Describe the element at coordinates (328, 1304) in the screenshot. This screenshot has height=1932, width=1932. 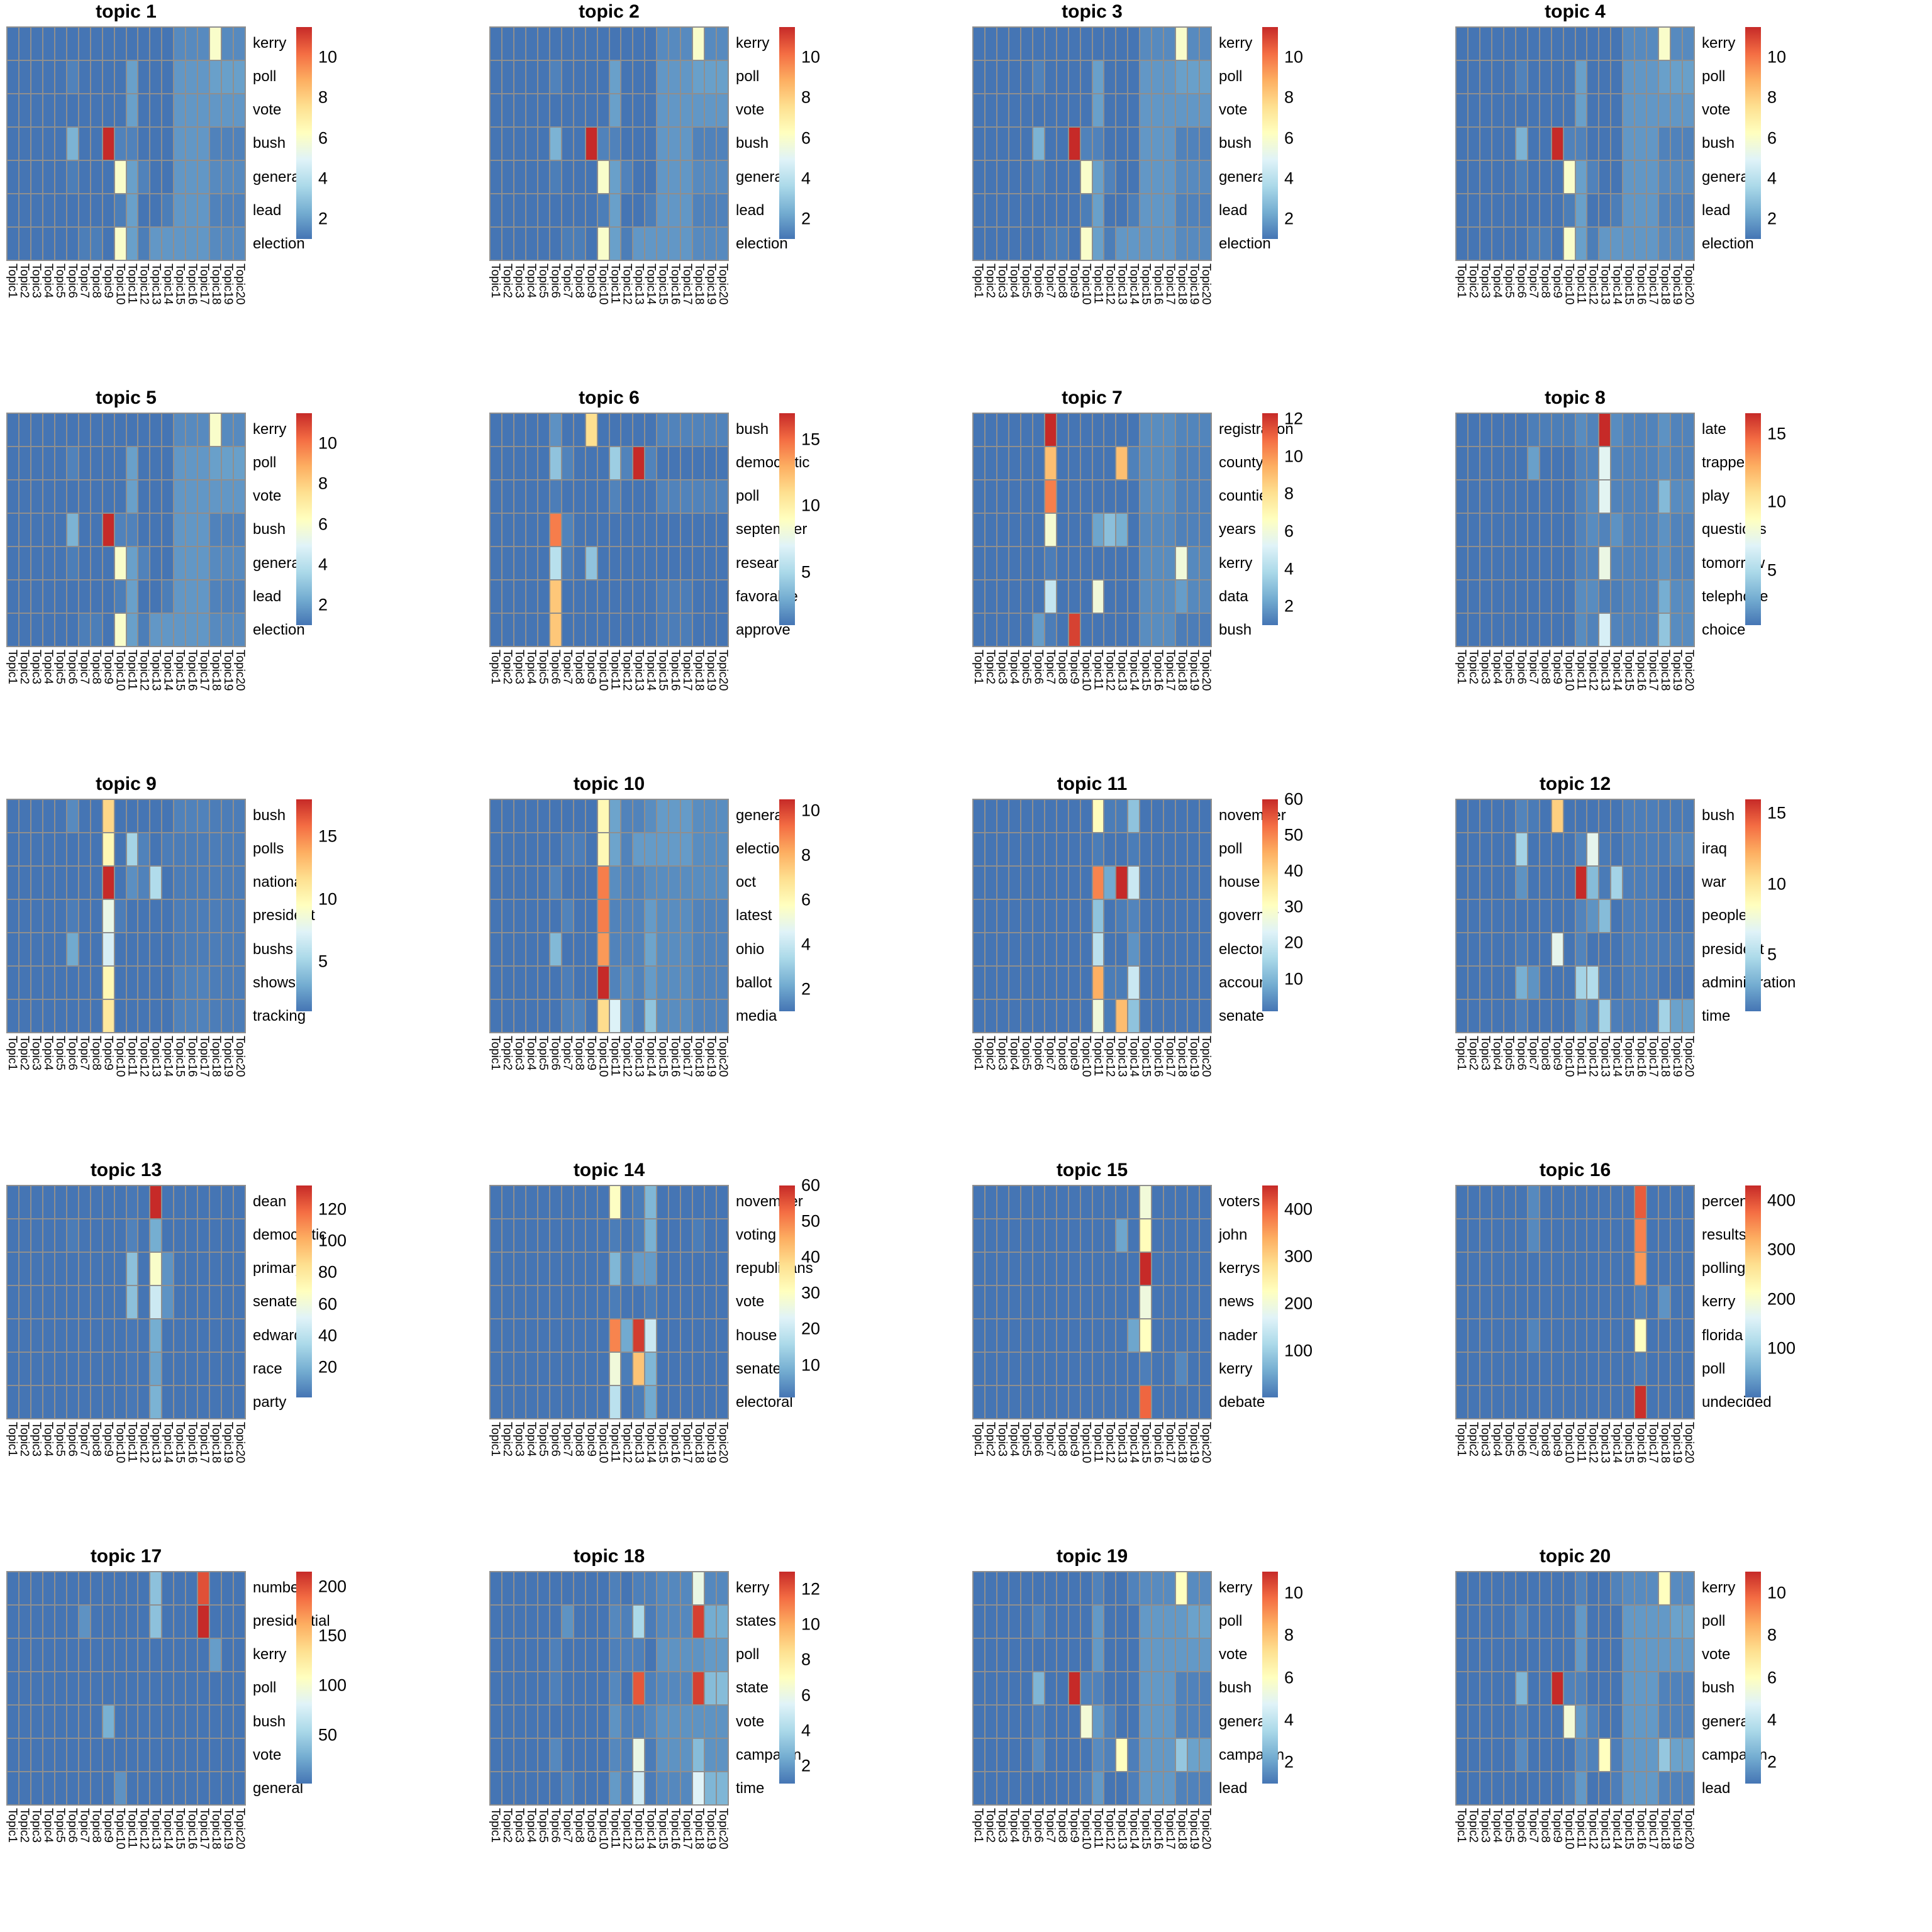
I see `colorbar-tick-label: 60` at that location.